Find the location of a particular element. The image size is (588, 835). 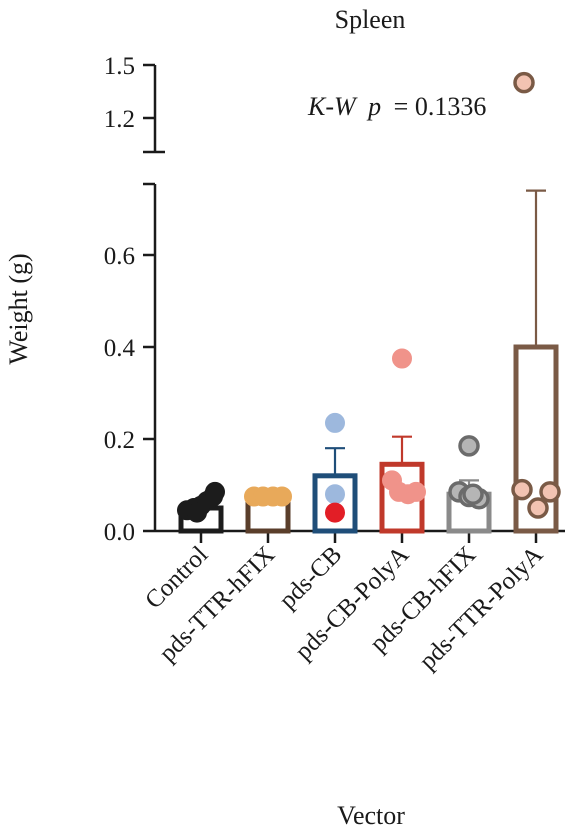

kw-p-label: p is located at coordinates (373, 106).